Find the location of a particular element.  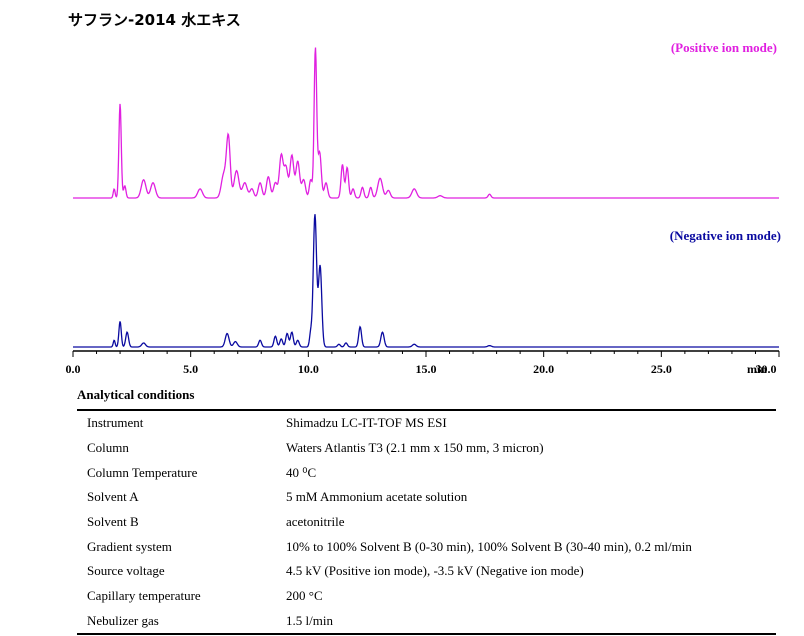

table-row: Instrument Shimadzu LC-IT-TOF MS ESI is located at coordinates (426, 423).